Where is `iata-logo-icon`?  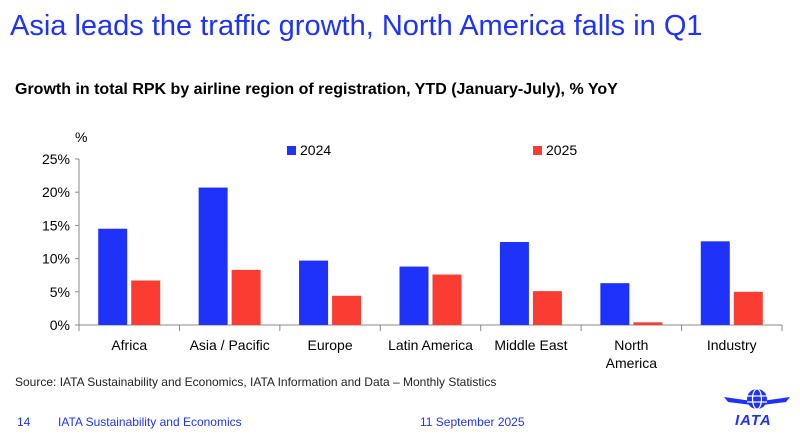
iata-logo-icon is located at coordinates (757, 399).